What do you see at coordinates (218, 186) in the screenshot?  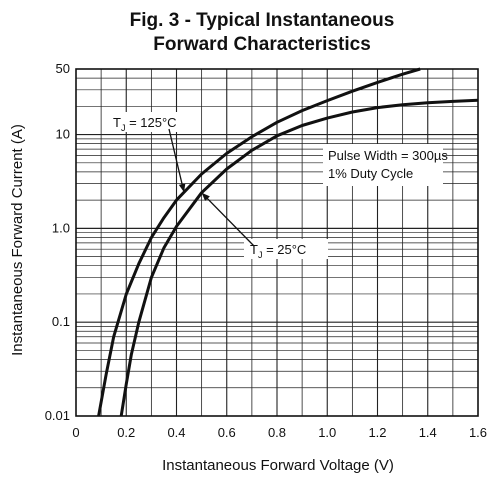 I see `series-labels: TJ = 125°C TJ = 25°C` at bounding box center [218, 186].